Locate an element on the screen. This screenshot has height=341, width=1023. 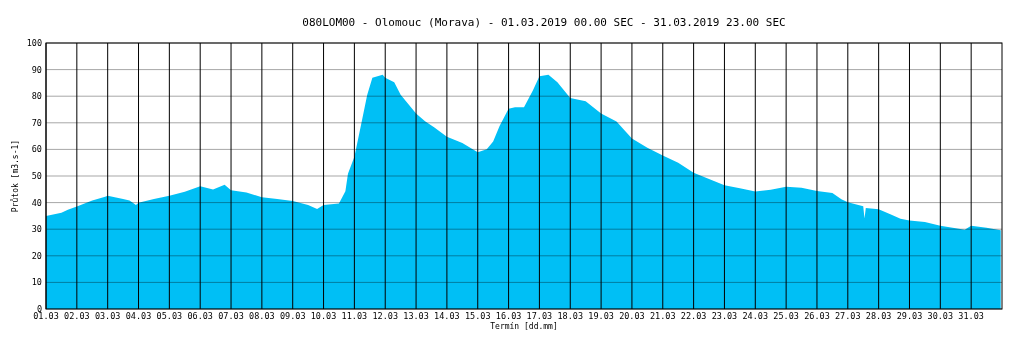
y-tick-label: 10 is located at coordinates (36, 282).